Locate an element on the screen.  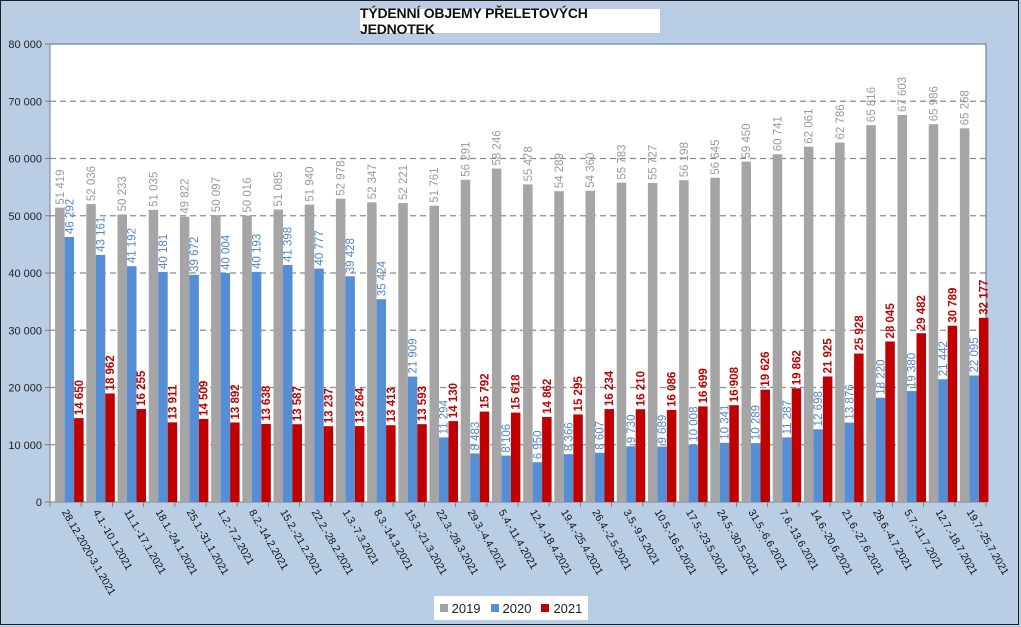
data-label-2019: 50 016 is located at coordinates (248, 194).